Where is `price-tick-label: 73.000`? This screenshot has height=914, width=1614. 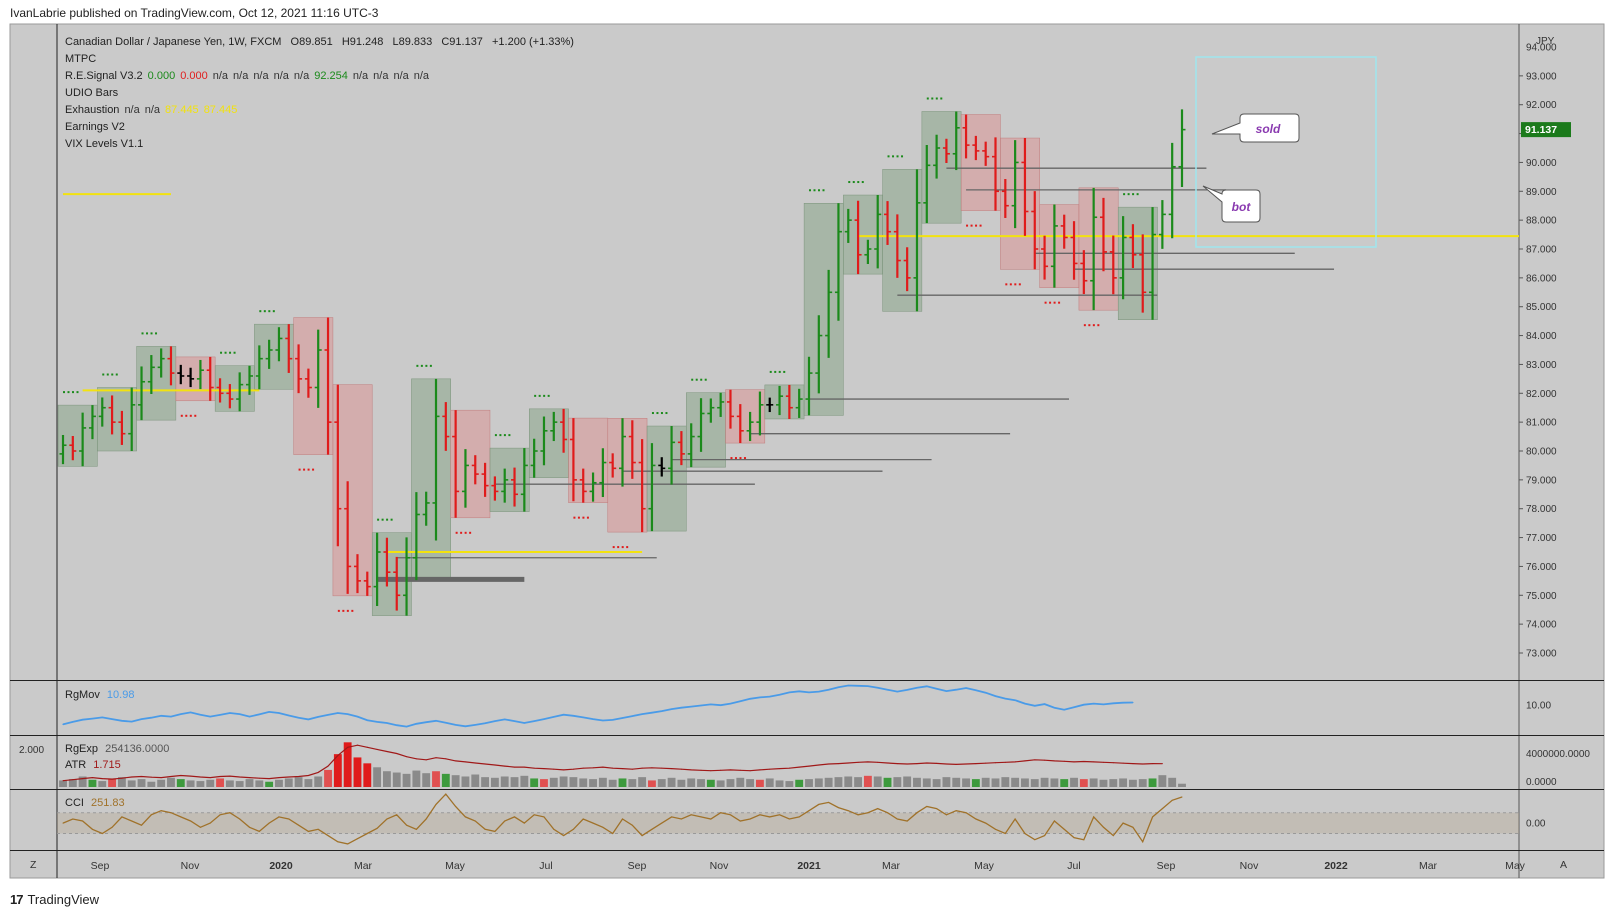 price-tick-label: 73.000 is located at coordinates (1541, 654).